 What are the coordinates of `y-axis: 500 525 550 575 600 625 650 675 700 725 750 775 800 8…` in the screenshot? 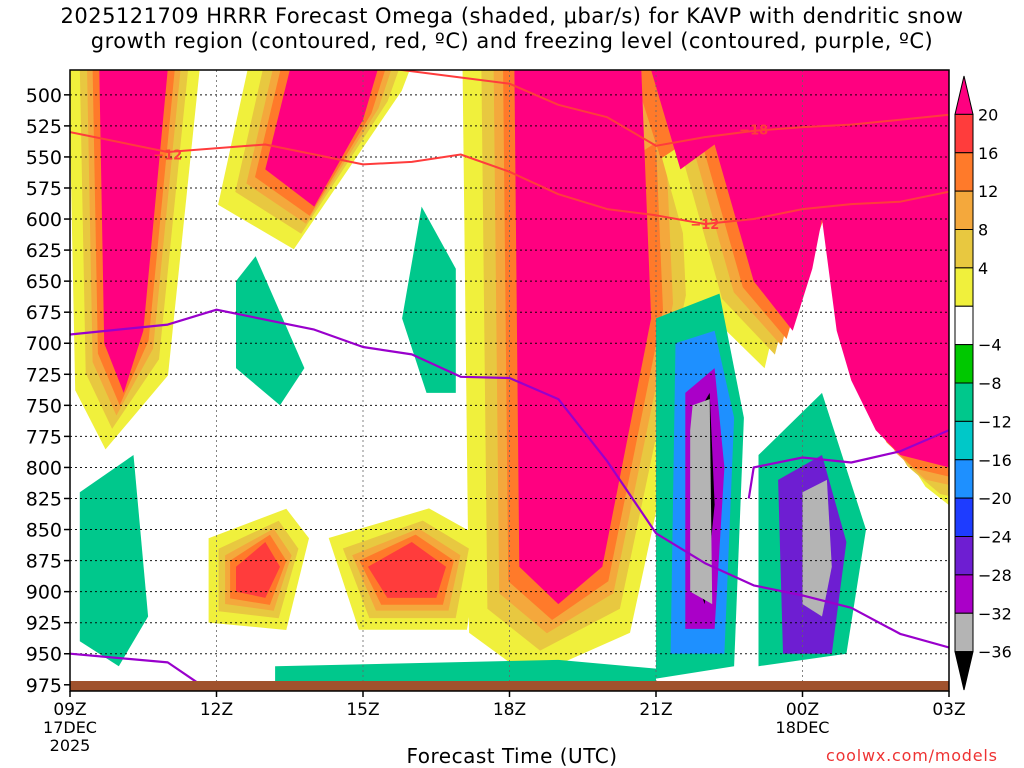 It's located at (48, 391).